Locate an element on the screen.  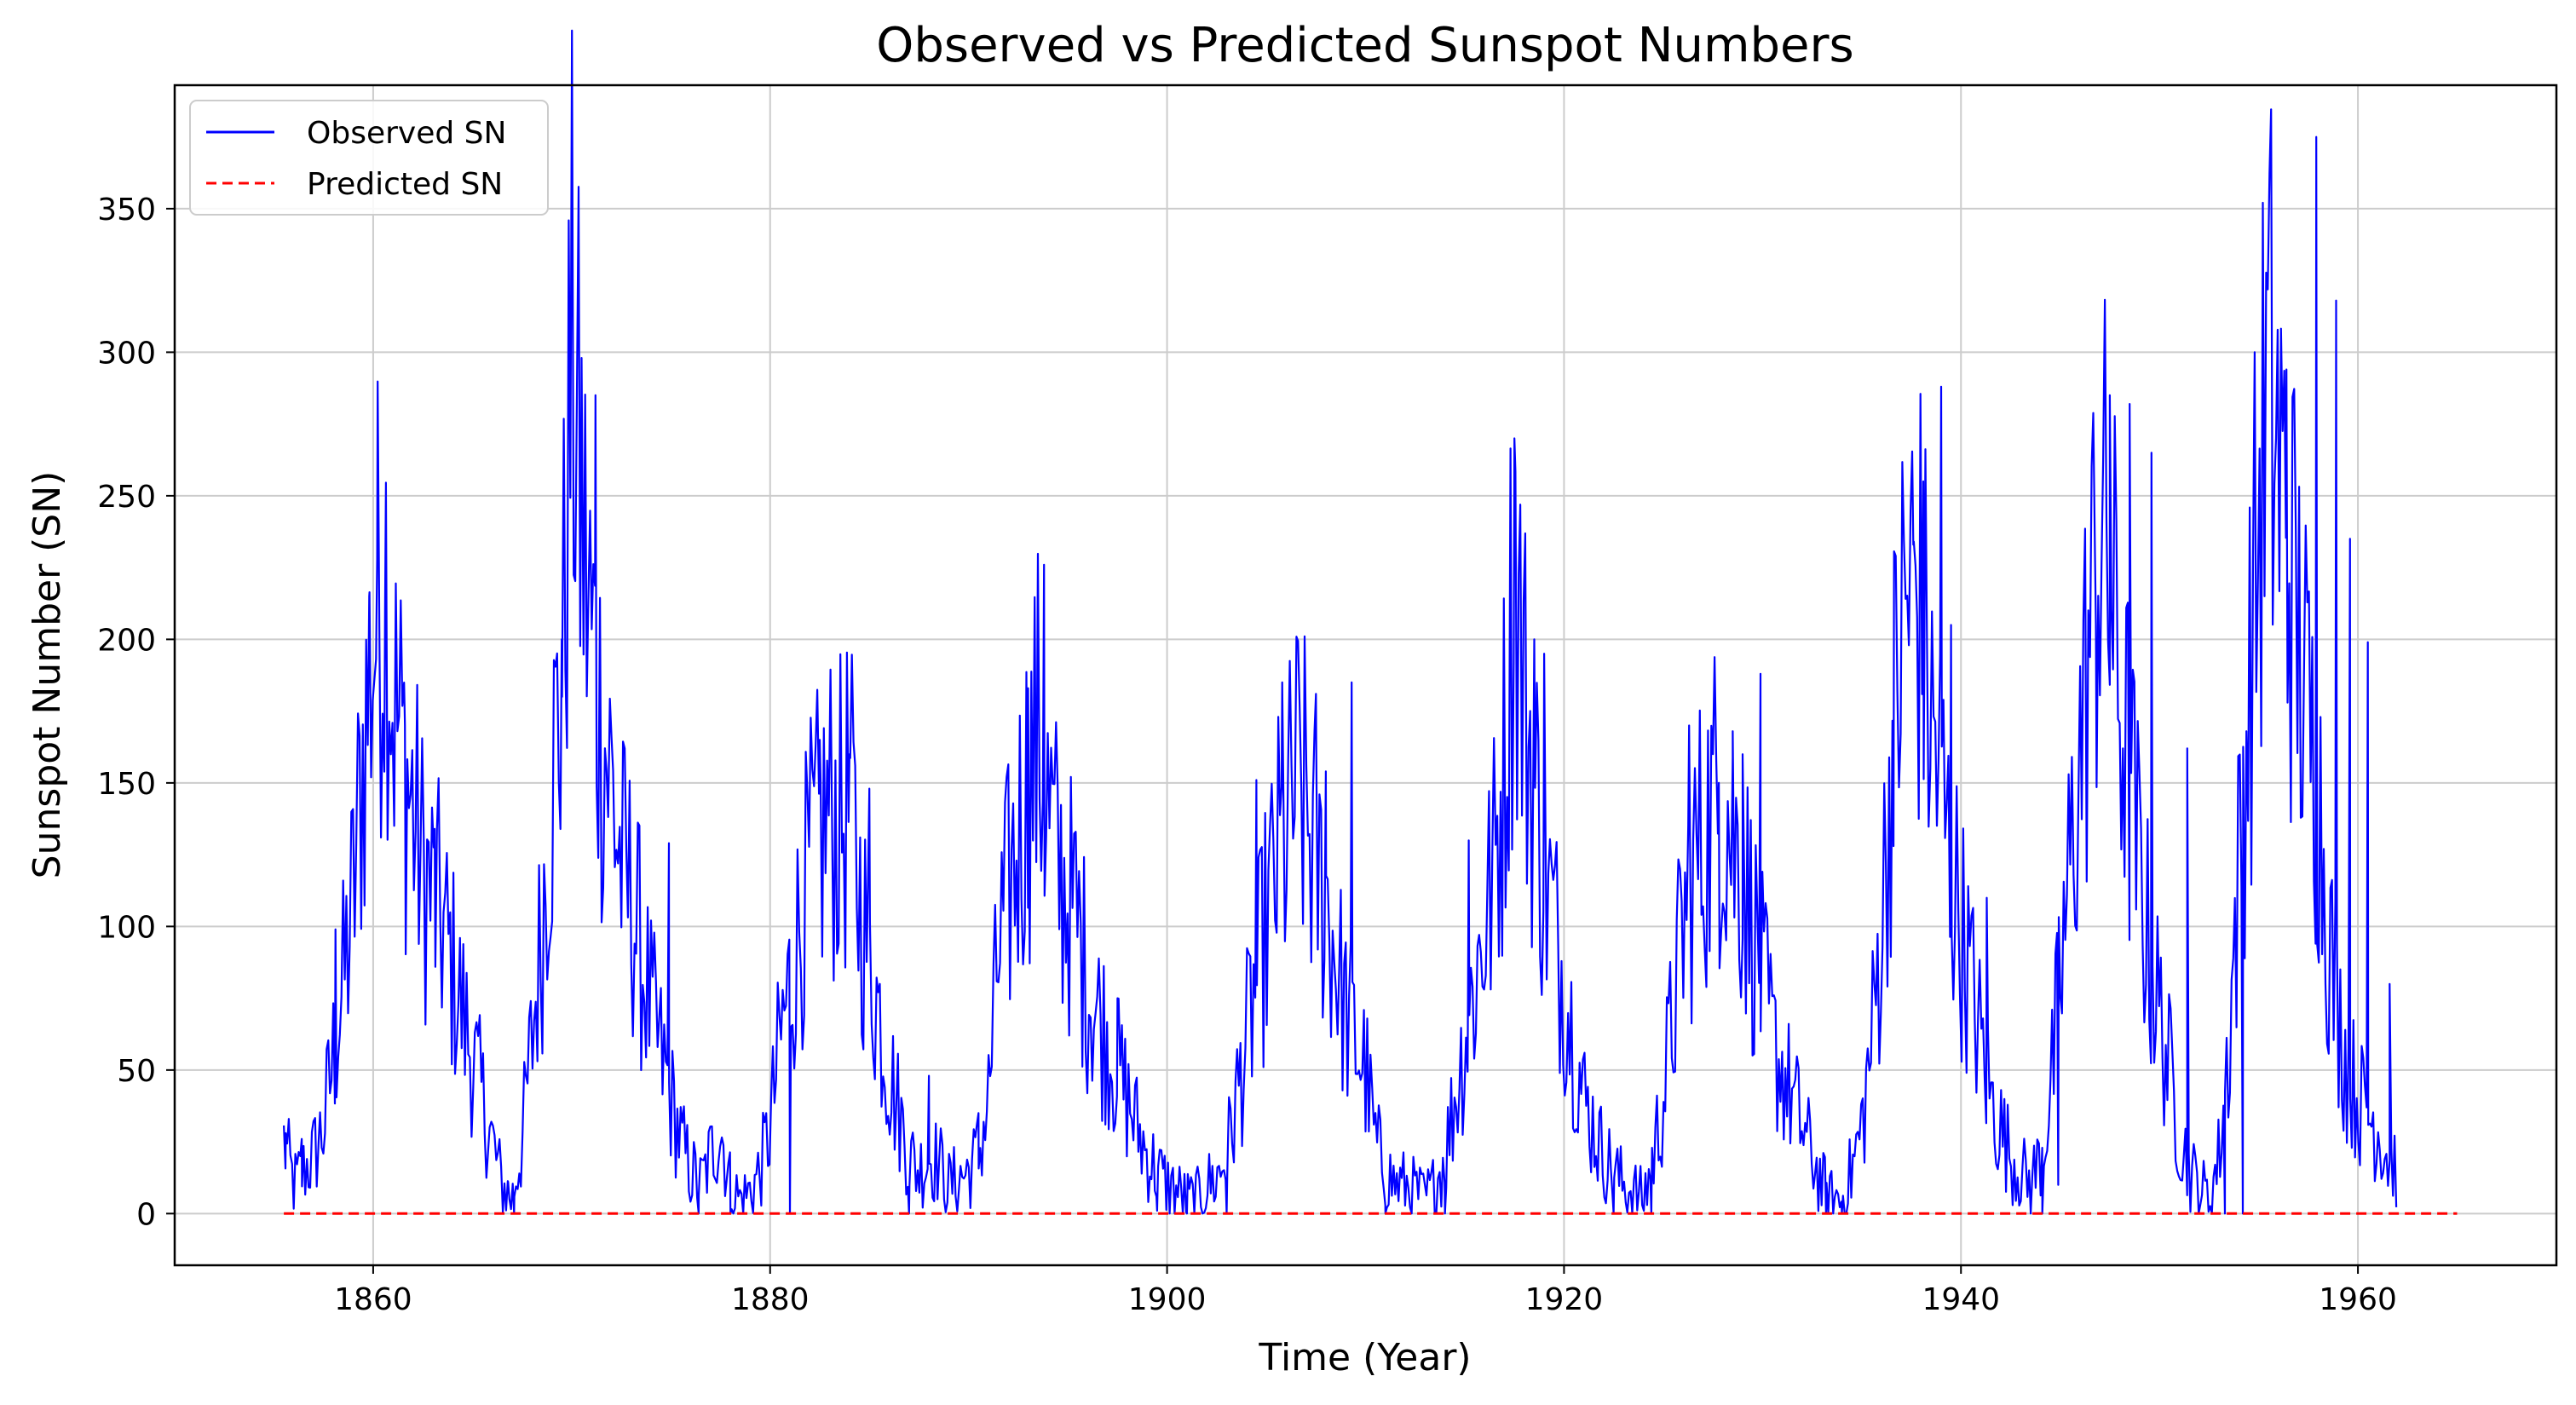
legend-box is located at coordinates (369, 158).